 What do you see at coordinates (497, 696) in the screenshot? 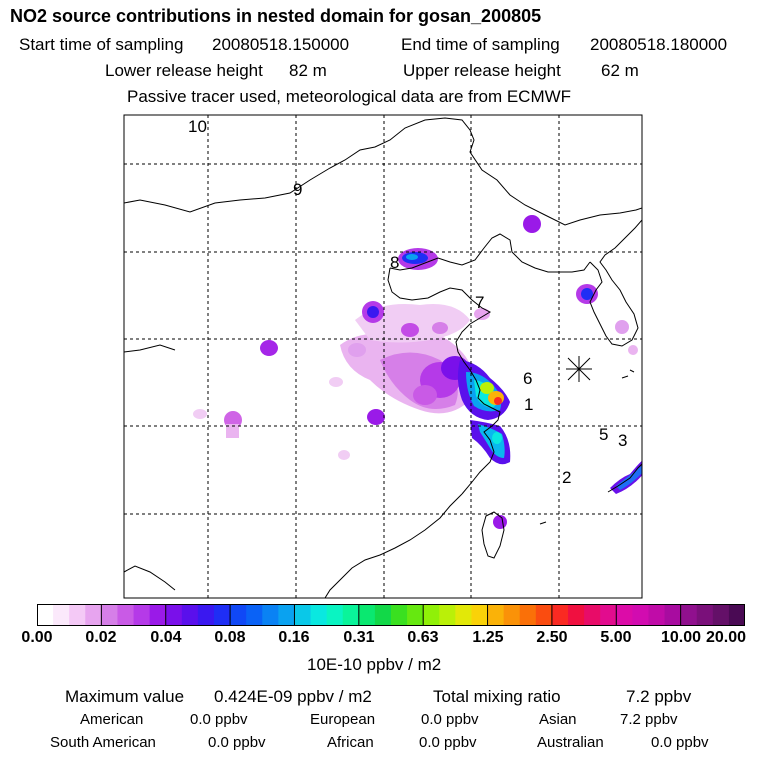
I see `total-mixing-label: Total mixing ratio` at bounding box center [497, 696].